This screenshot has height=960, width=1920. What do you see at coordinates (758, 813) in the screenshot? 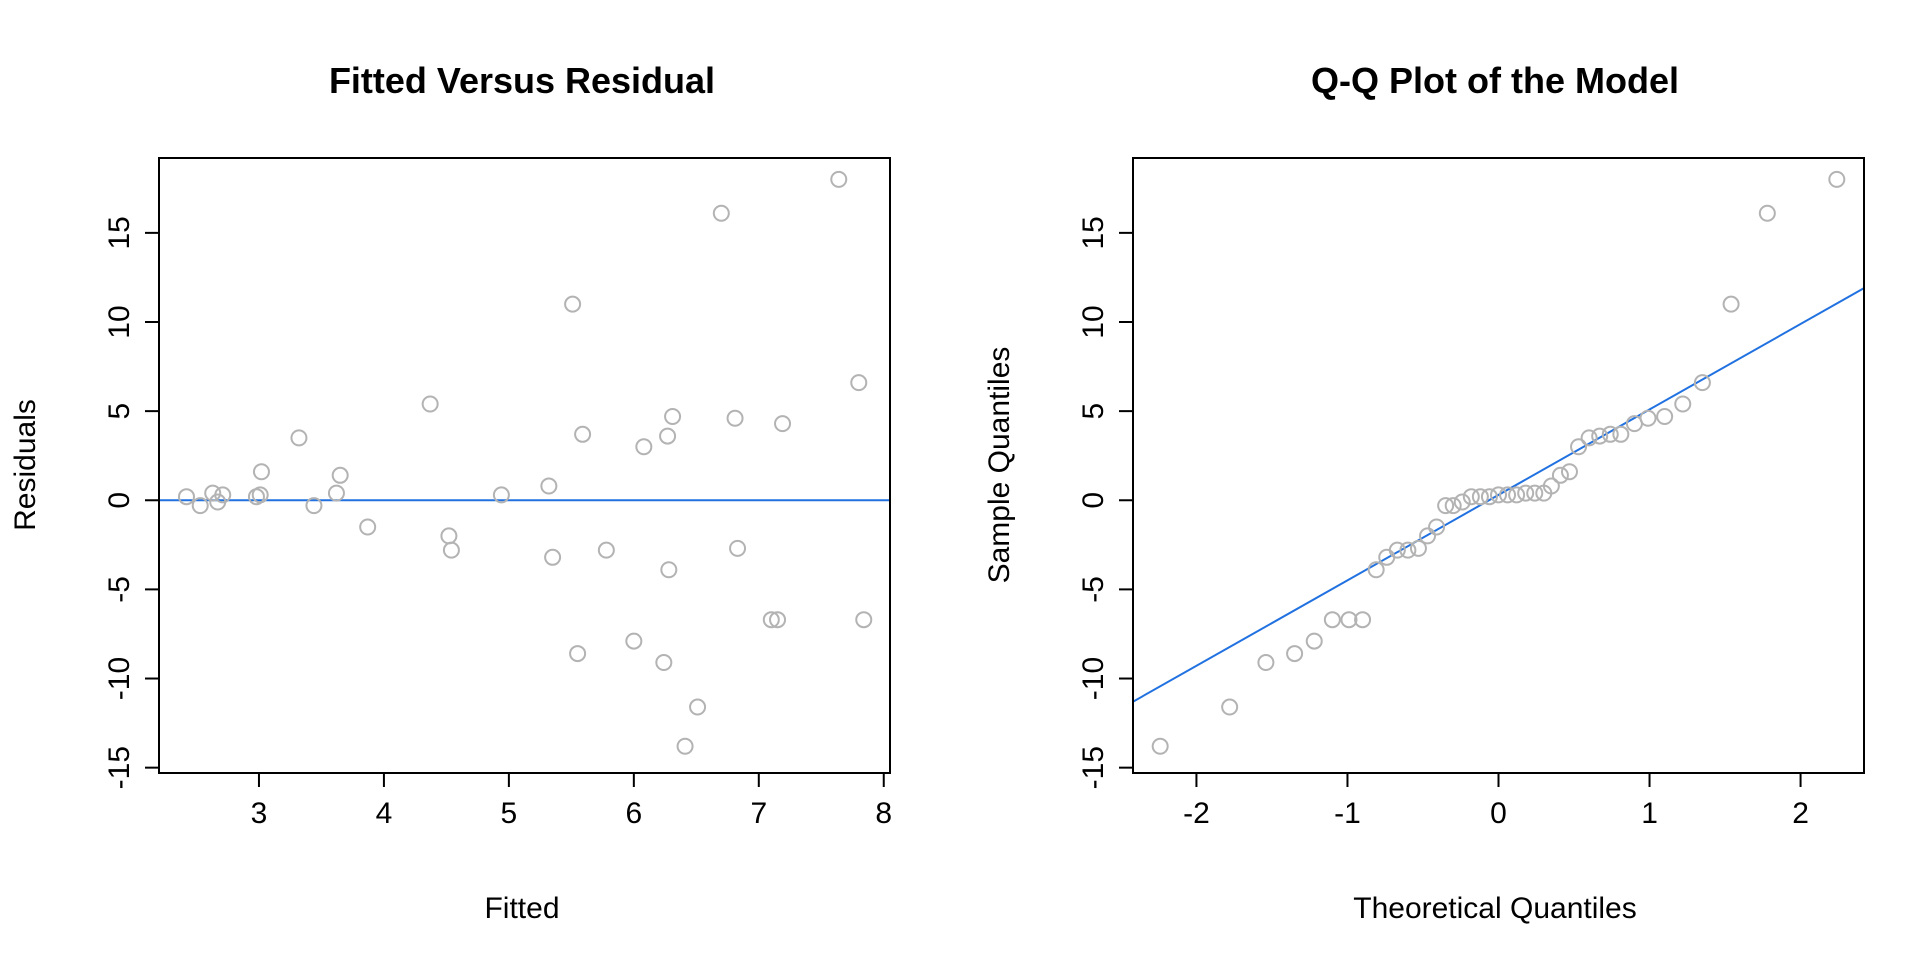
I see `x-tick-label: 7` at bounding box center [758, 813].